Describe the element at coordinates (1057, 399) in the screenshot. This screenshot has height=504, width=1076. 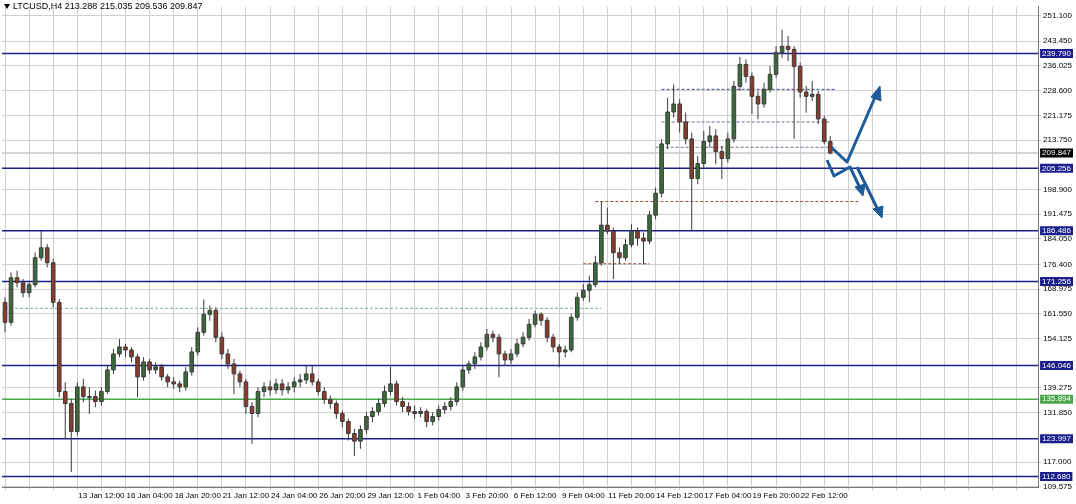
I see `ref-line-label: 135.894` at that location.